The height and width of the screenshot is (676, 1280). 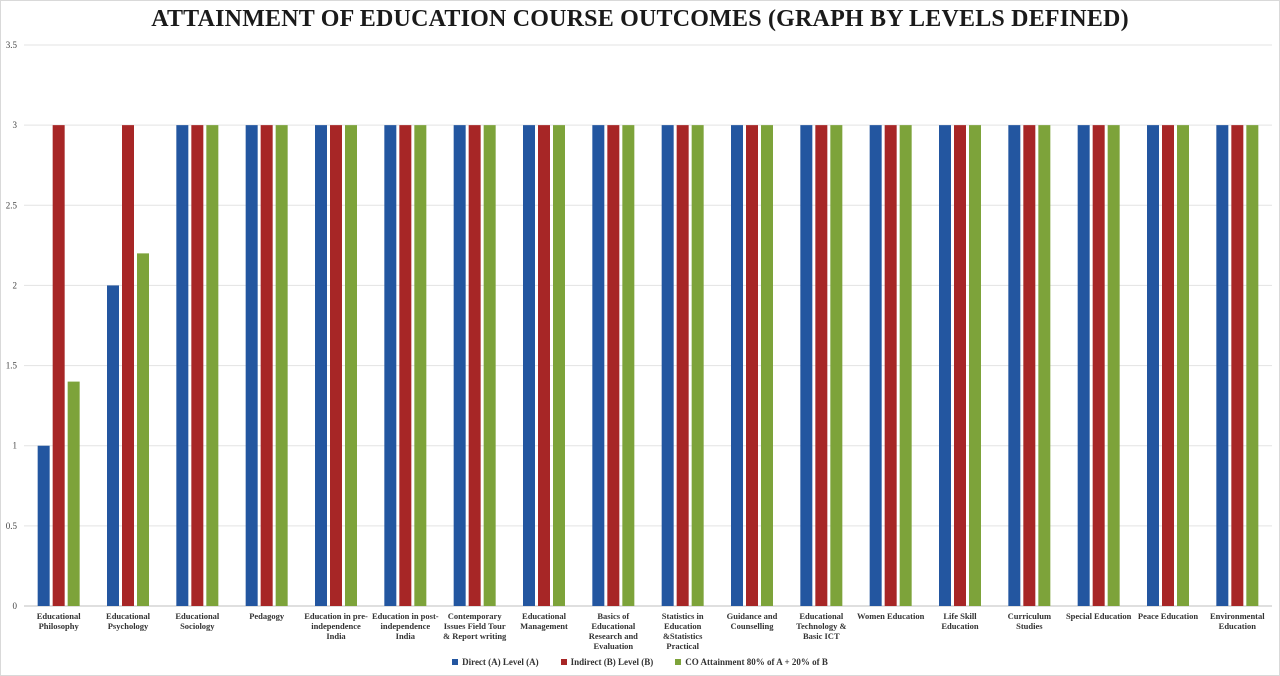 I want to click on x-tick-label: Educational Sociology, so click(x=197, y=621).